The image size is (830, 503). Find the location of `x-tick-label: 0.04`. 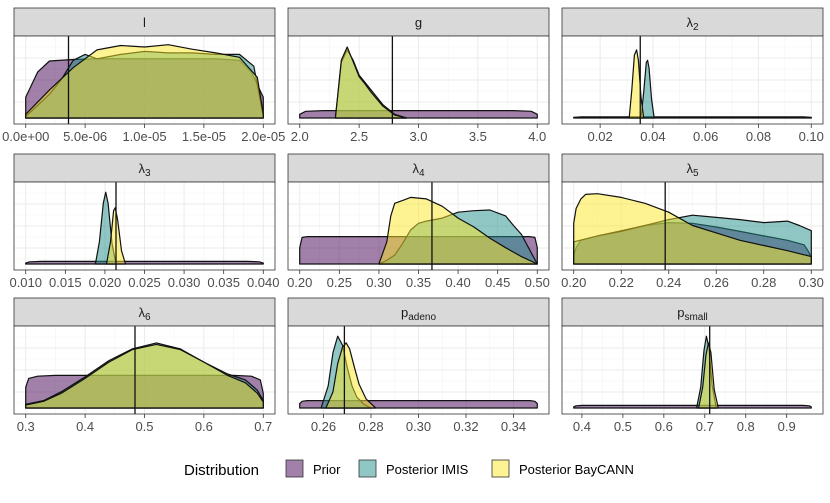

x-tick-label: 0.04 is located at coordinates (652, 136).